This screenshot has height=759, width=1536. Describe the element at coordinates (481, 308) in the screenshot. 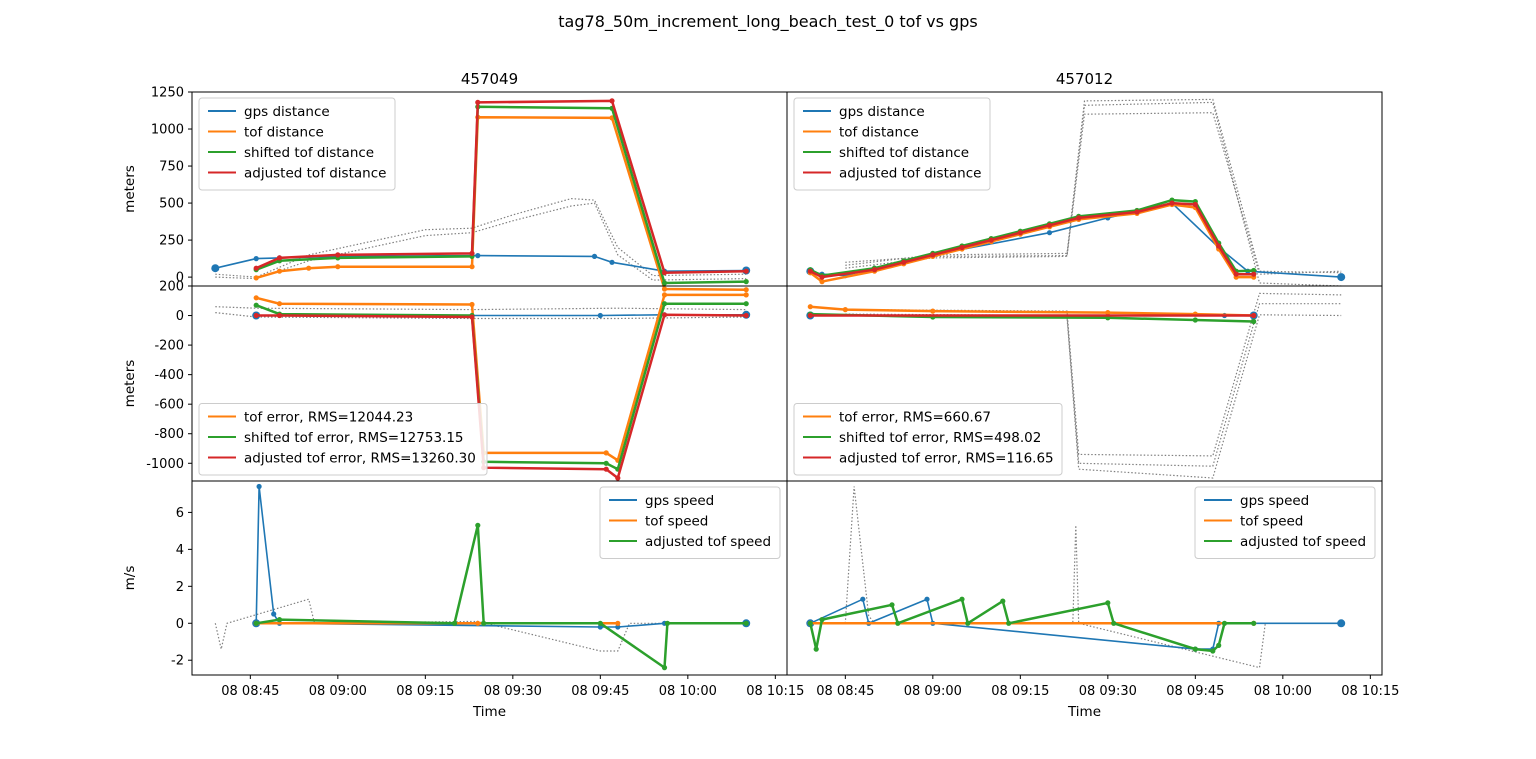

I see `other-trace-line` at that location.